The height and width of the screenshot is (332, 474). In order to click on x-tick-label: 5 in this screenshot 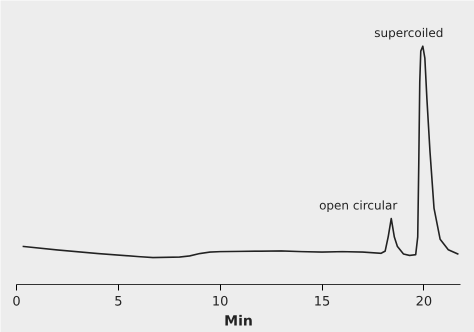, I will do `click(118, 302)`.